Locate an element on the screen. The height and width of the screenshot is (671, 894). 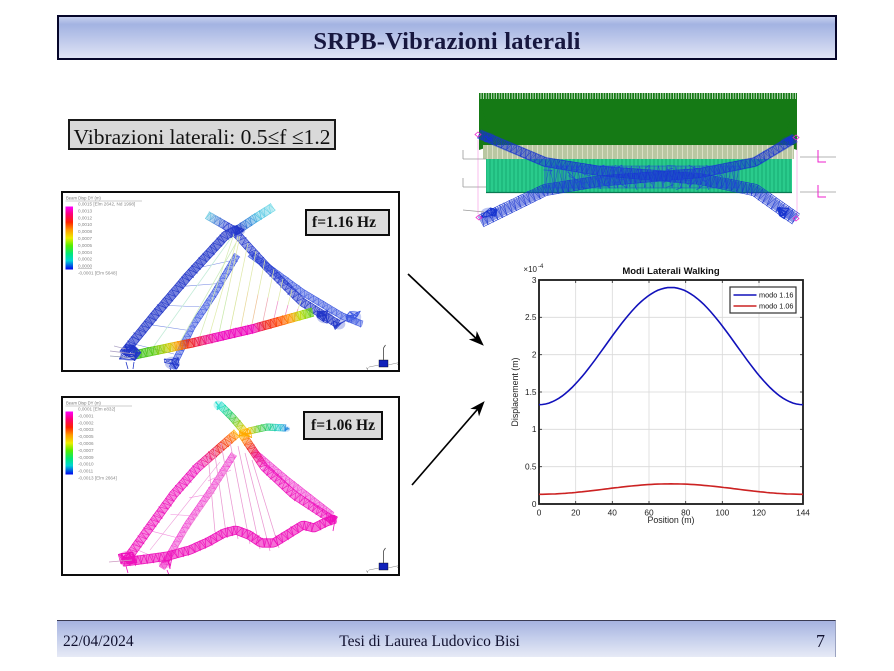
svg-text: 0,0010 is located at coordinates (85, 224).